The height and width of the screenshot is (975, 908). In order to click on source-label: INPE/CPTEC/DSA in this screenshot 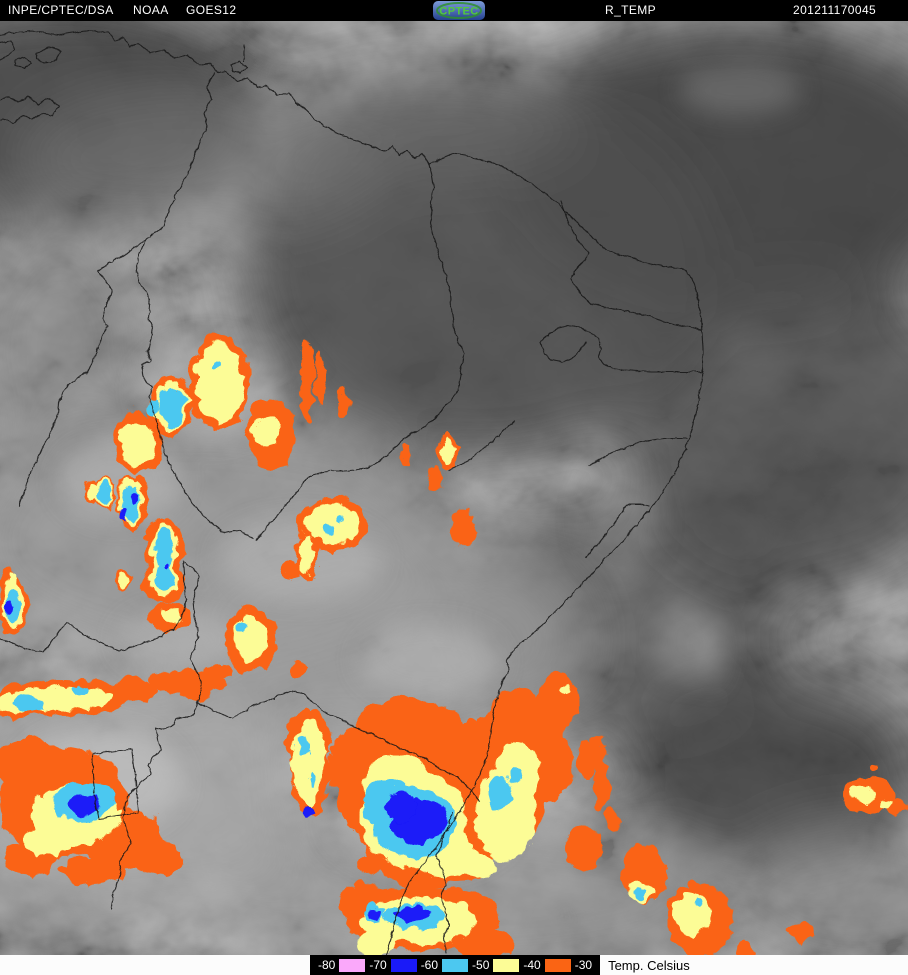, I will do `click(61, 10)`.